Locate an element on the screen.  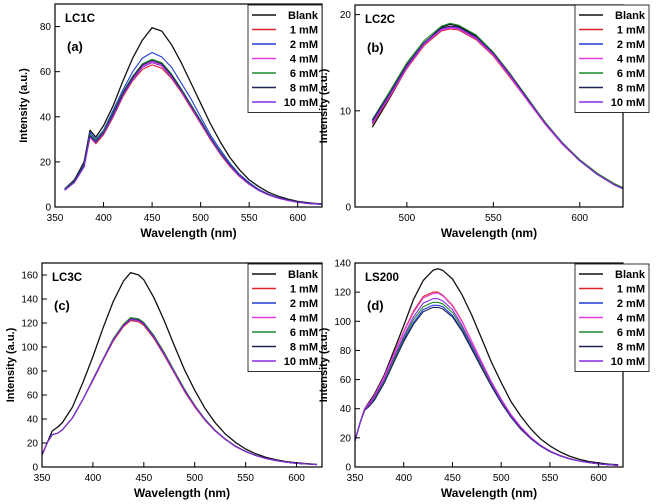
panel-label: (d) is located at coordinates (375, 305).